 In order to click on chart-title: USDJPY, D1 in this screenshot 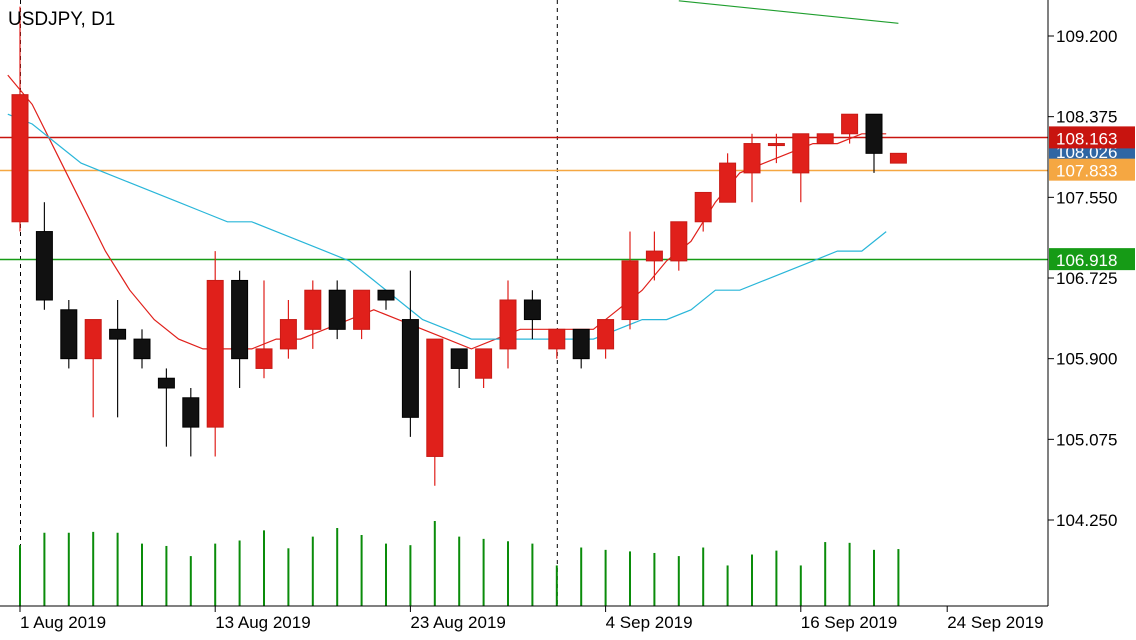, I will do `click(61, 19)`.